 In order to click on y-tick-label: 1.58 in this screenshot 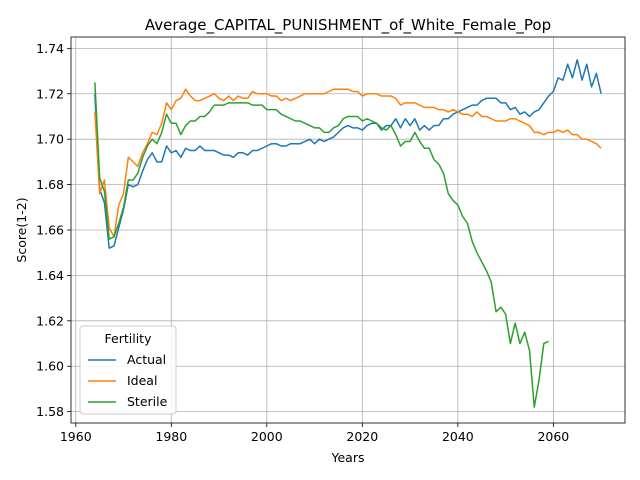, I will do `click(50, 411)`.